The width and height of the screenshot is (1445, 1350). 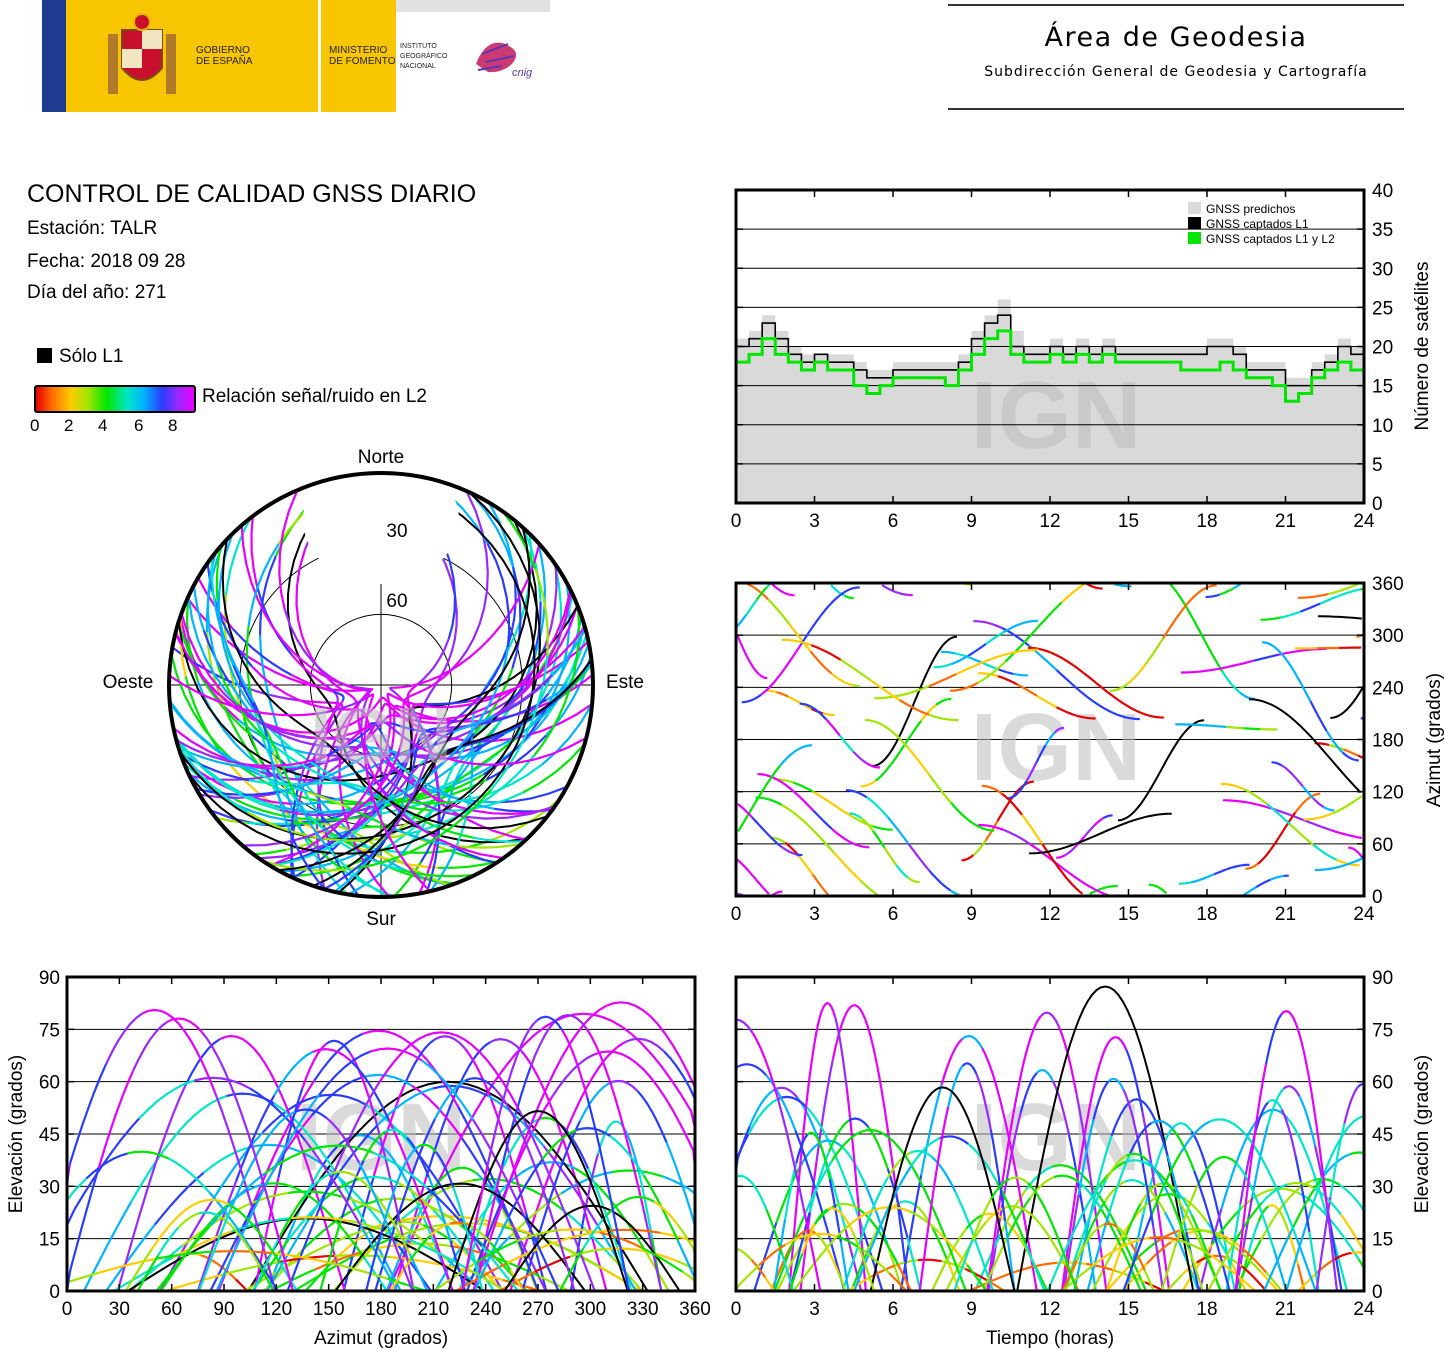 I want to click on y-tick-label: 90, so click(x=49, y=978).